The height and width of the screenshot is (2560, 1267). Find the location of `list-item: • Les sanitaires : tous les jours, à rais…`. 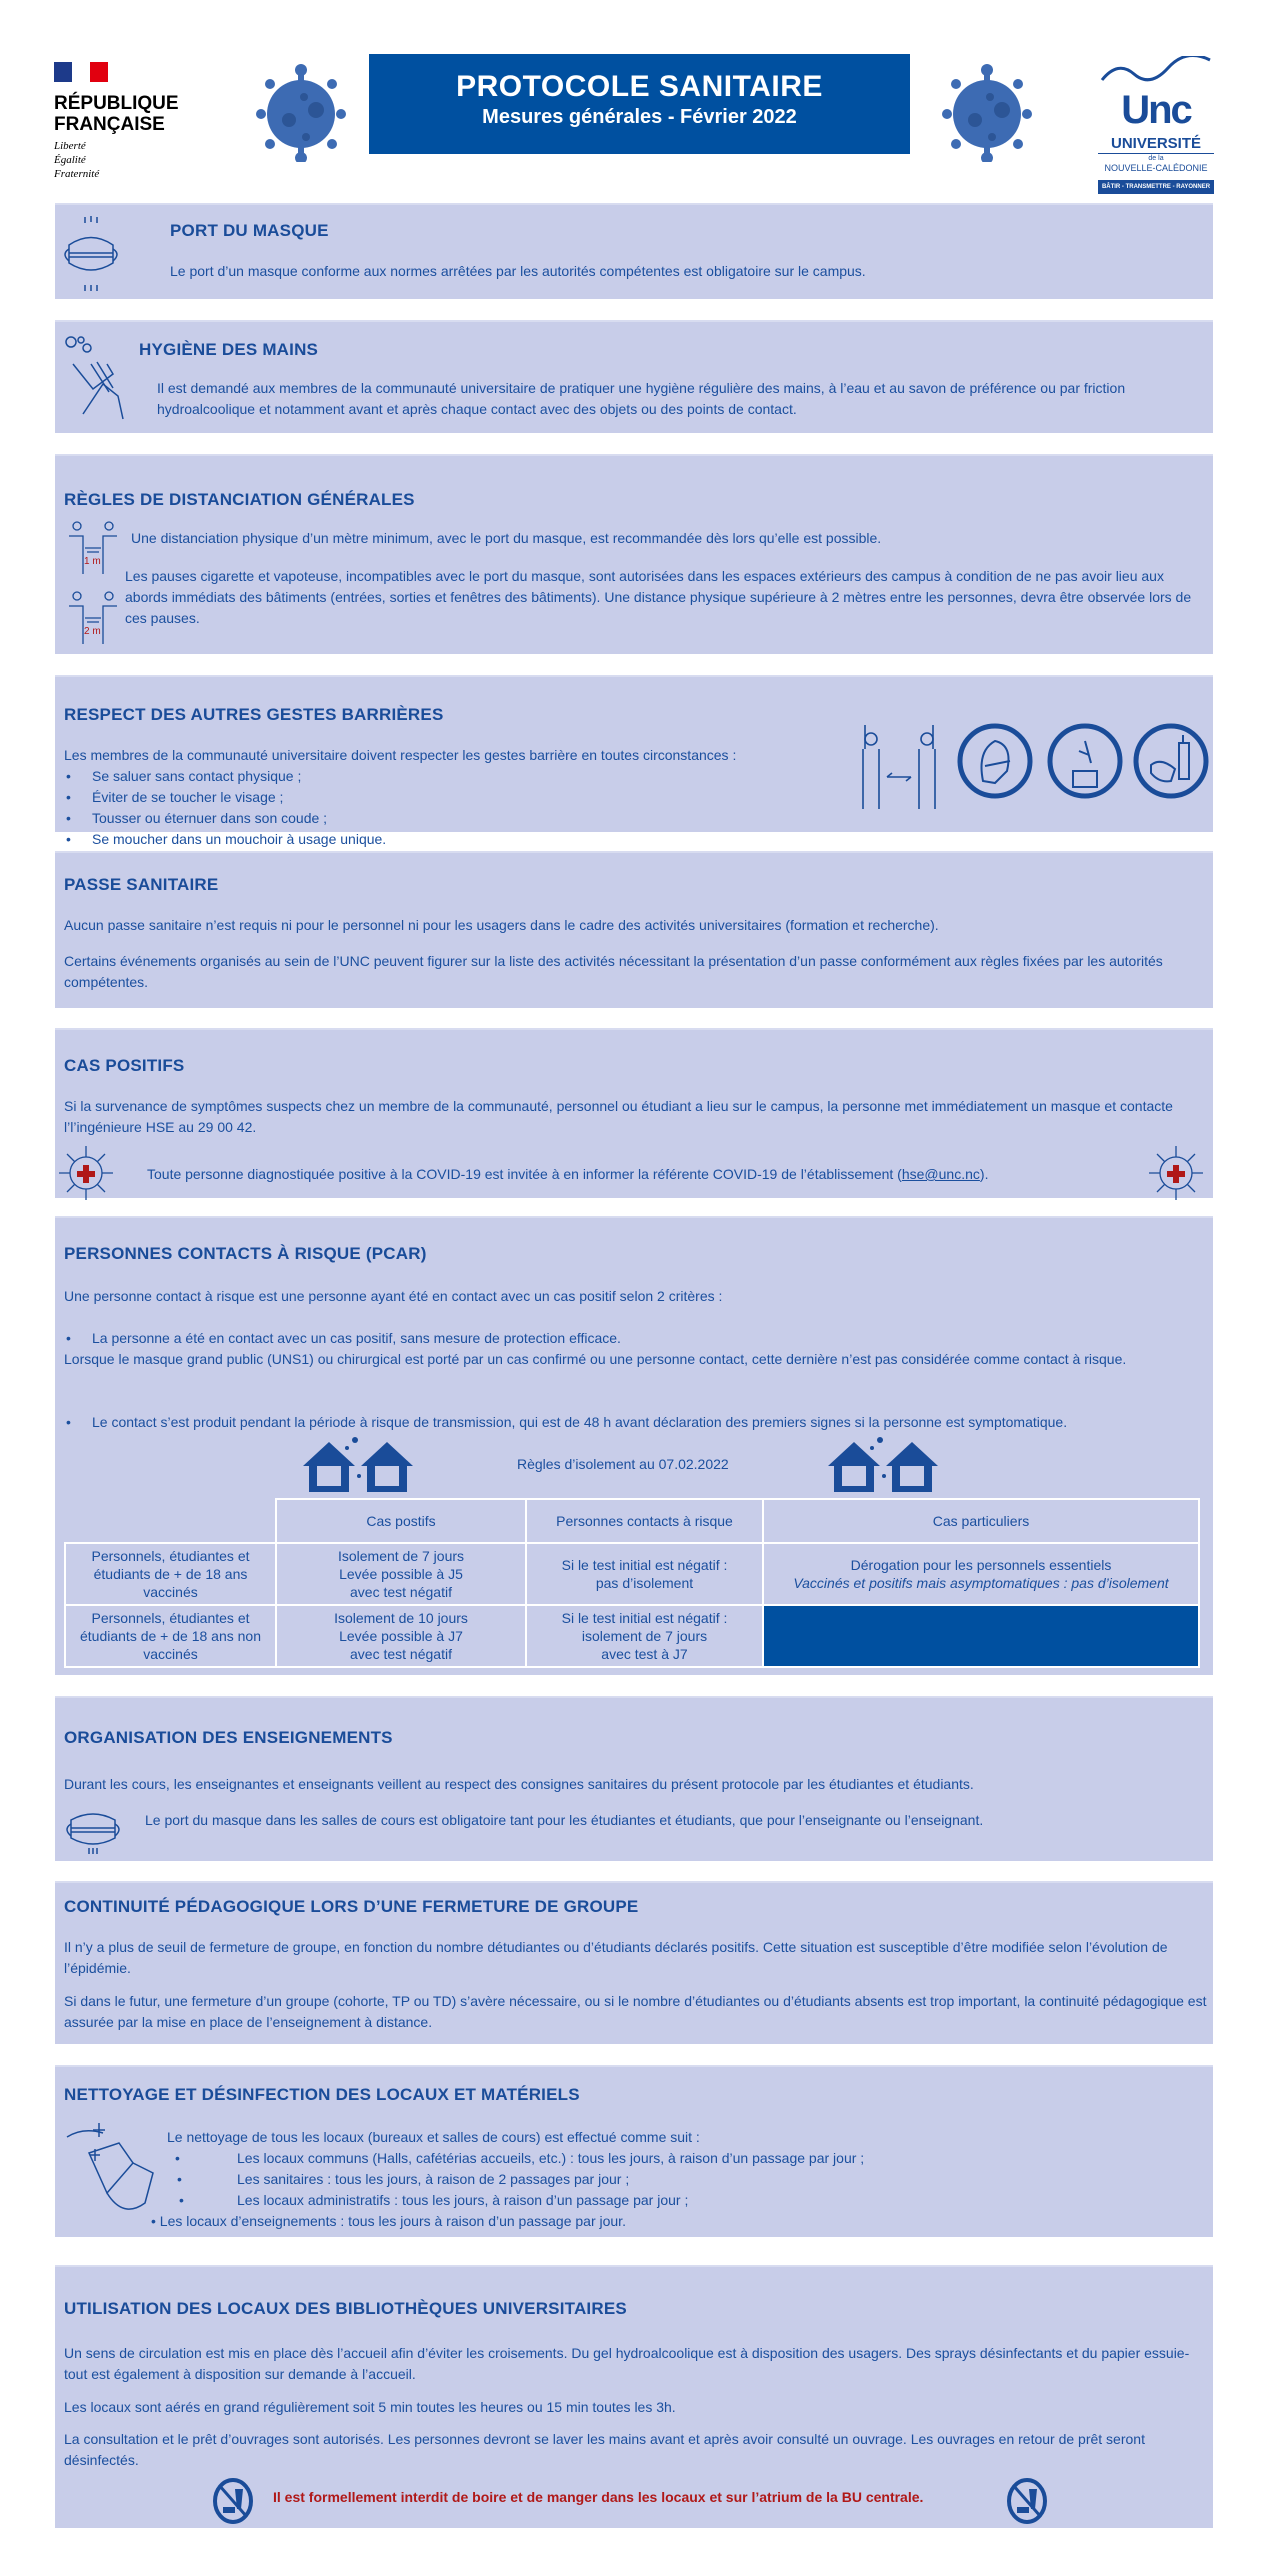

list-item: • Les sanitaires : tous les jours, à rais… is located at coordinates (403, 2179).